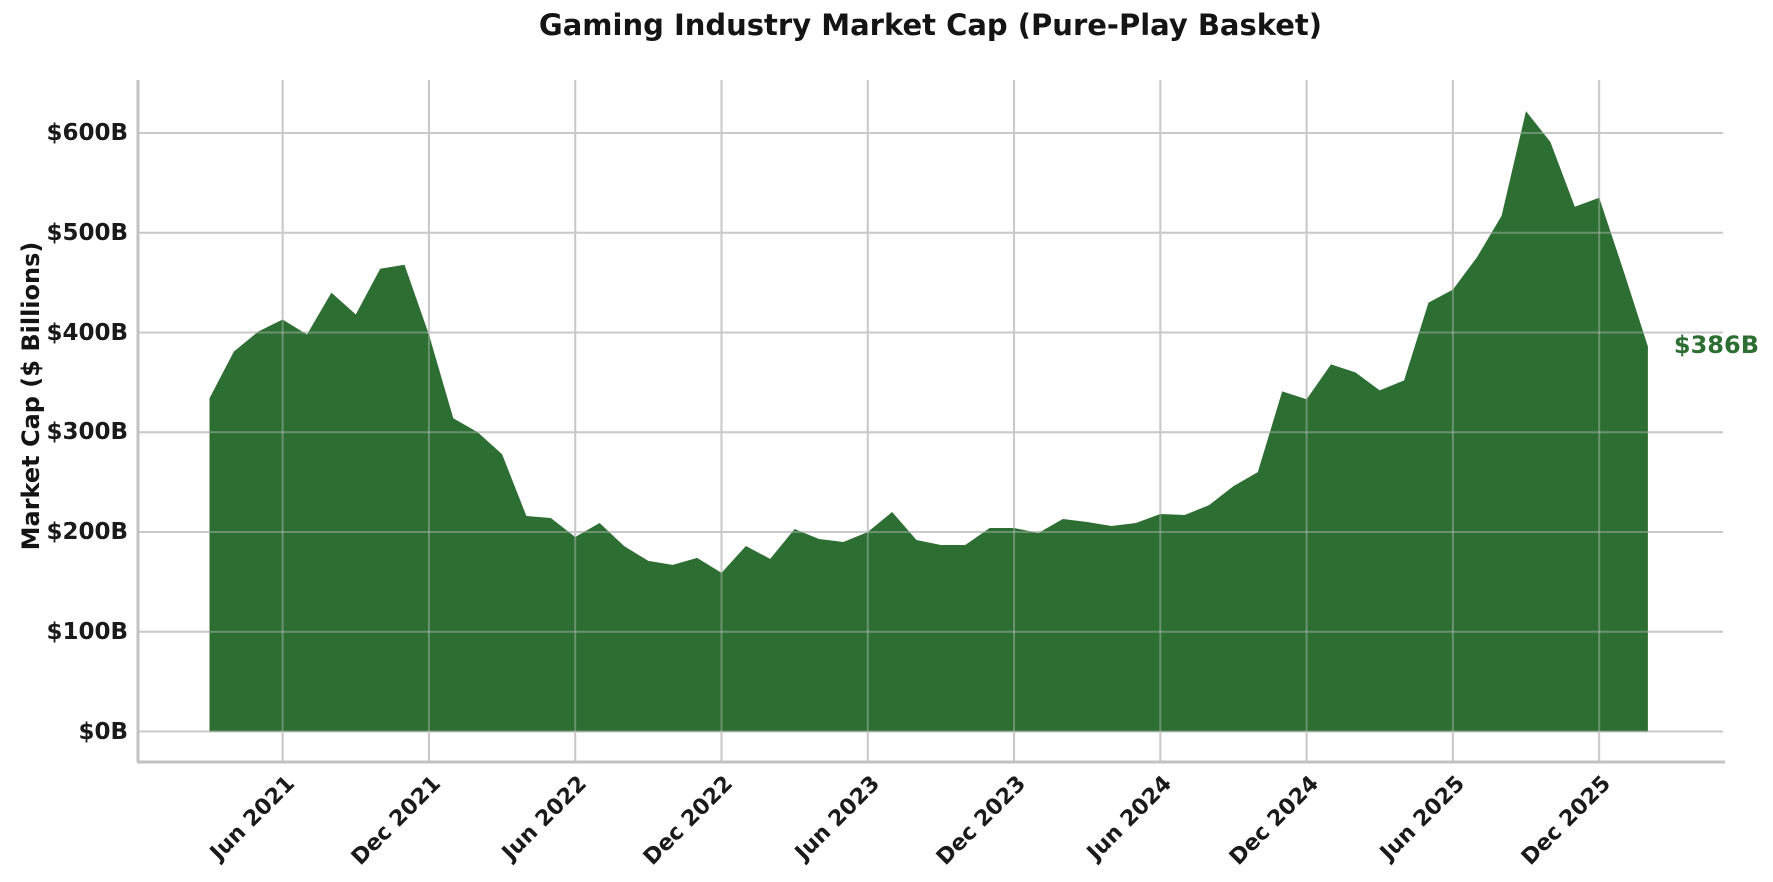 The height and width of the screenshot is (882, 1773). Describe the element at coordinates (87, 532) in the screenshot. I see `y-tick-label: $200B` at that location.